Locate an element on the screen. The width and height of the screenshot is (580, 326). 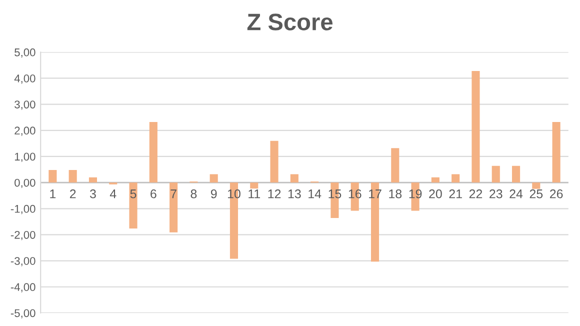
y-tick-label: -4,00 is located at coordinates (23, 287).